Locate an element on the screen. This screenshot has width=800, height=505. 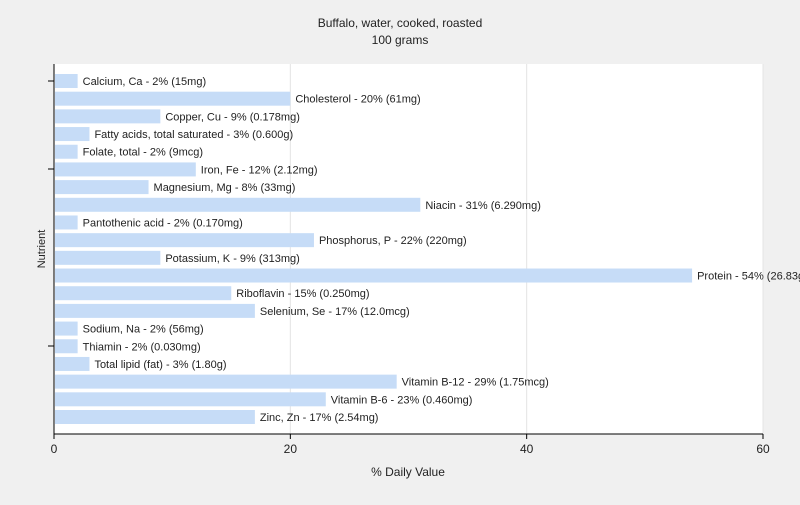
x-tick-label: 40 is located at coordinates (527, 449).